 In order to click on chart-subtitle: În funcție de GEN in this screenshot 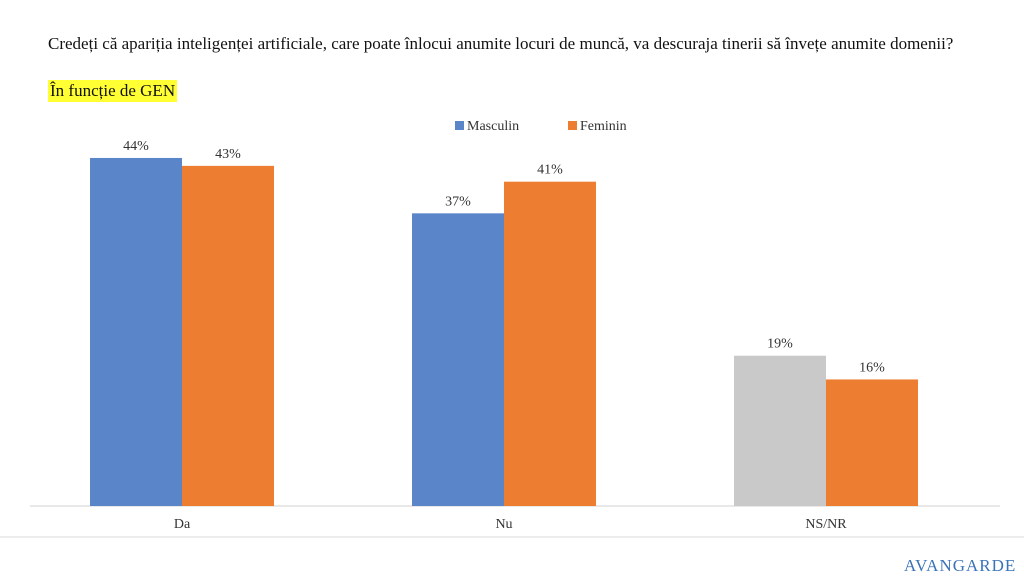, I will do `click(113, 91)`.